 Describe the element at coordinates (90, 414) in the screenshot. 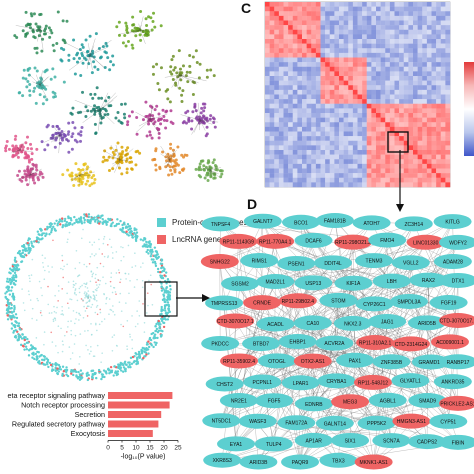

I see `bar-category-label: Secretion` at that location.